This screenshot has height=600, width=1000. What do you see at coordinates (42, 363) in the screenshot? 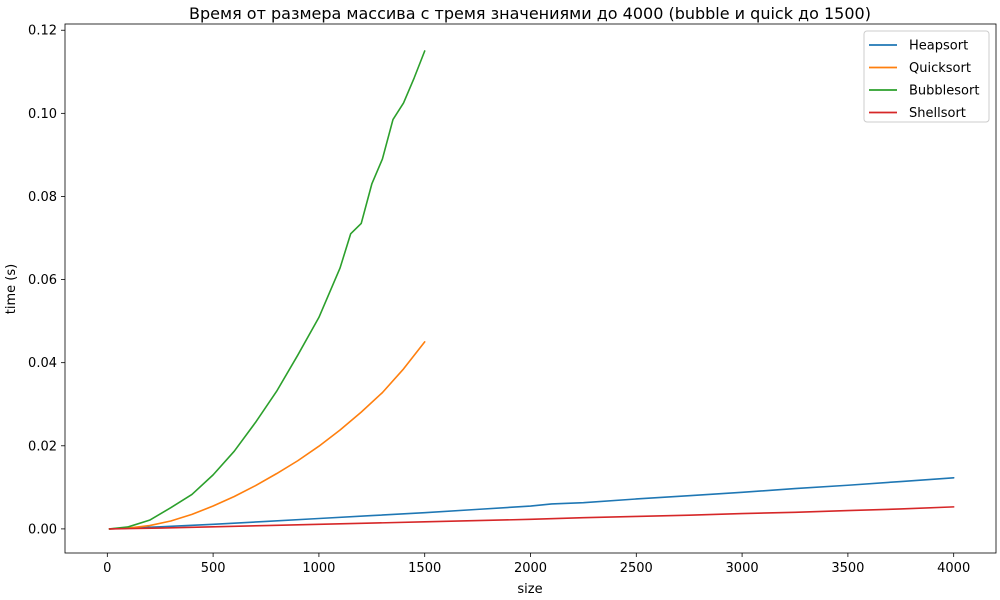
I see `y-tick-label: 0.04` at bounding box center [42, 363].